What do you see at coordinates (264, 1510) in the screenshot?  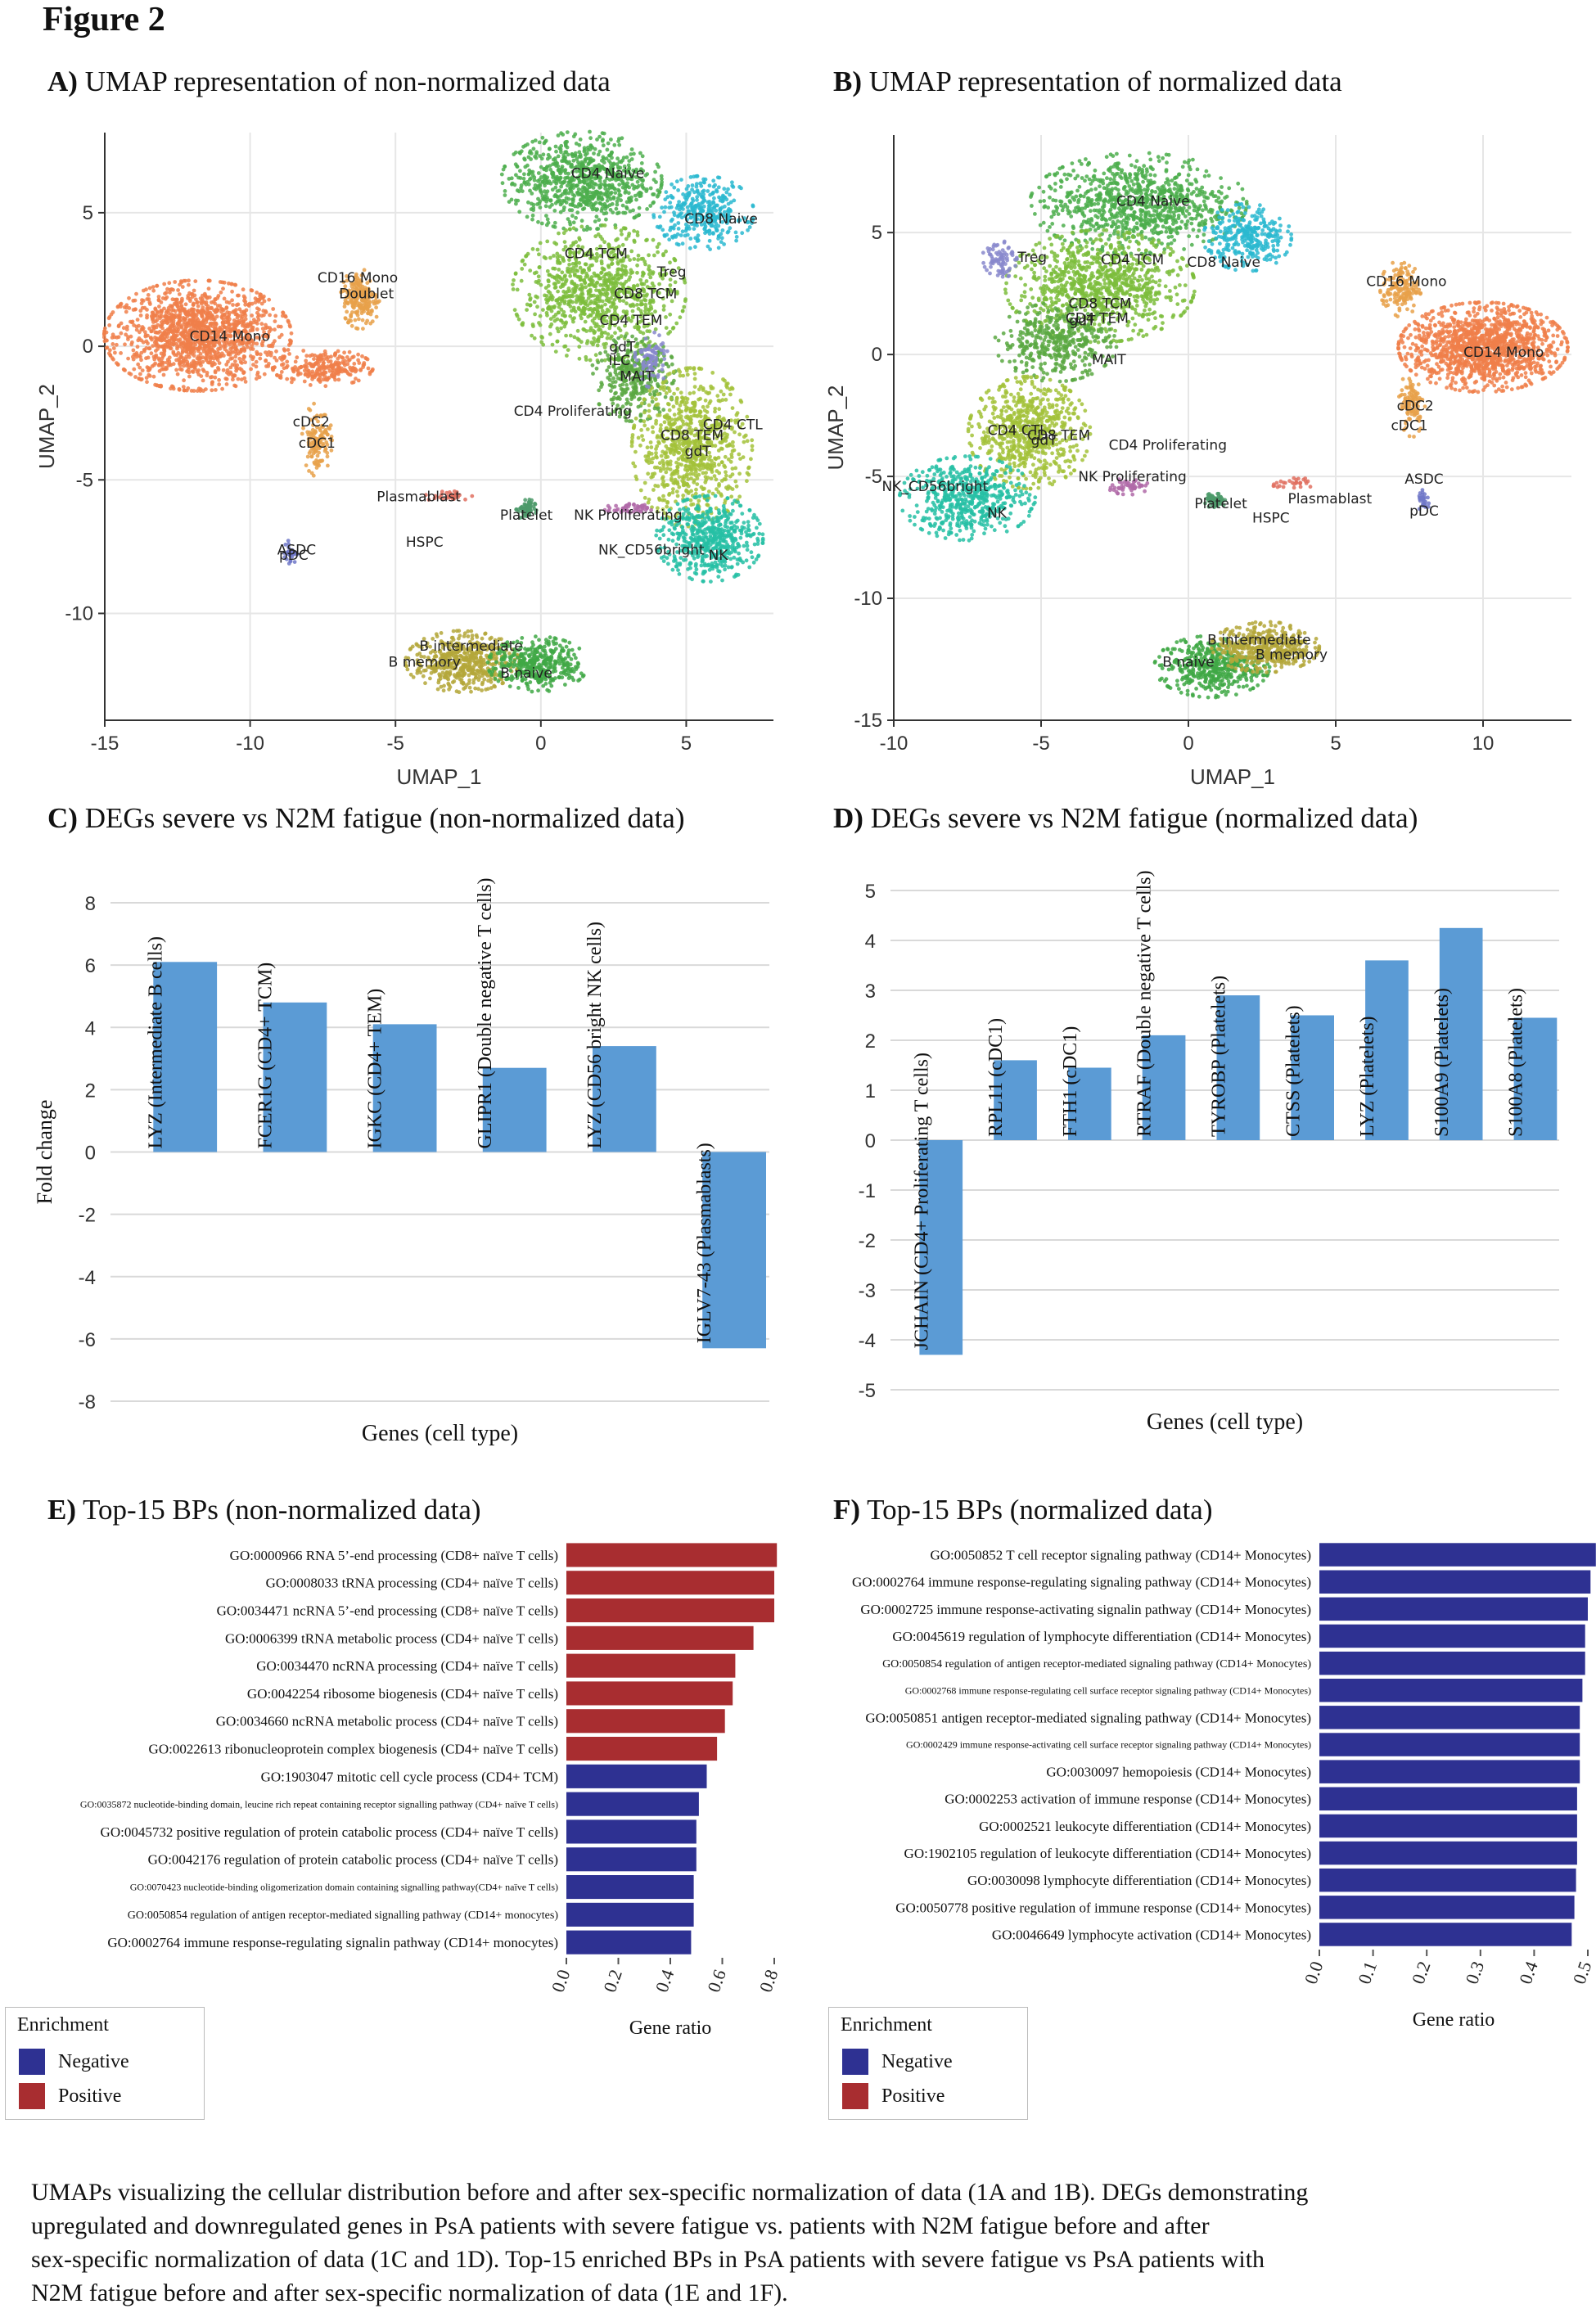 I see `panel-e-title: E) Top-15 BPs (non-normalized data)` at bounding box center [264, 1510].